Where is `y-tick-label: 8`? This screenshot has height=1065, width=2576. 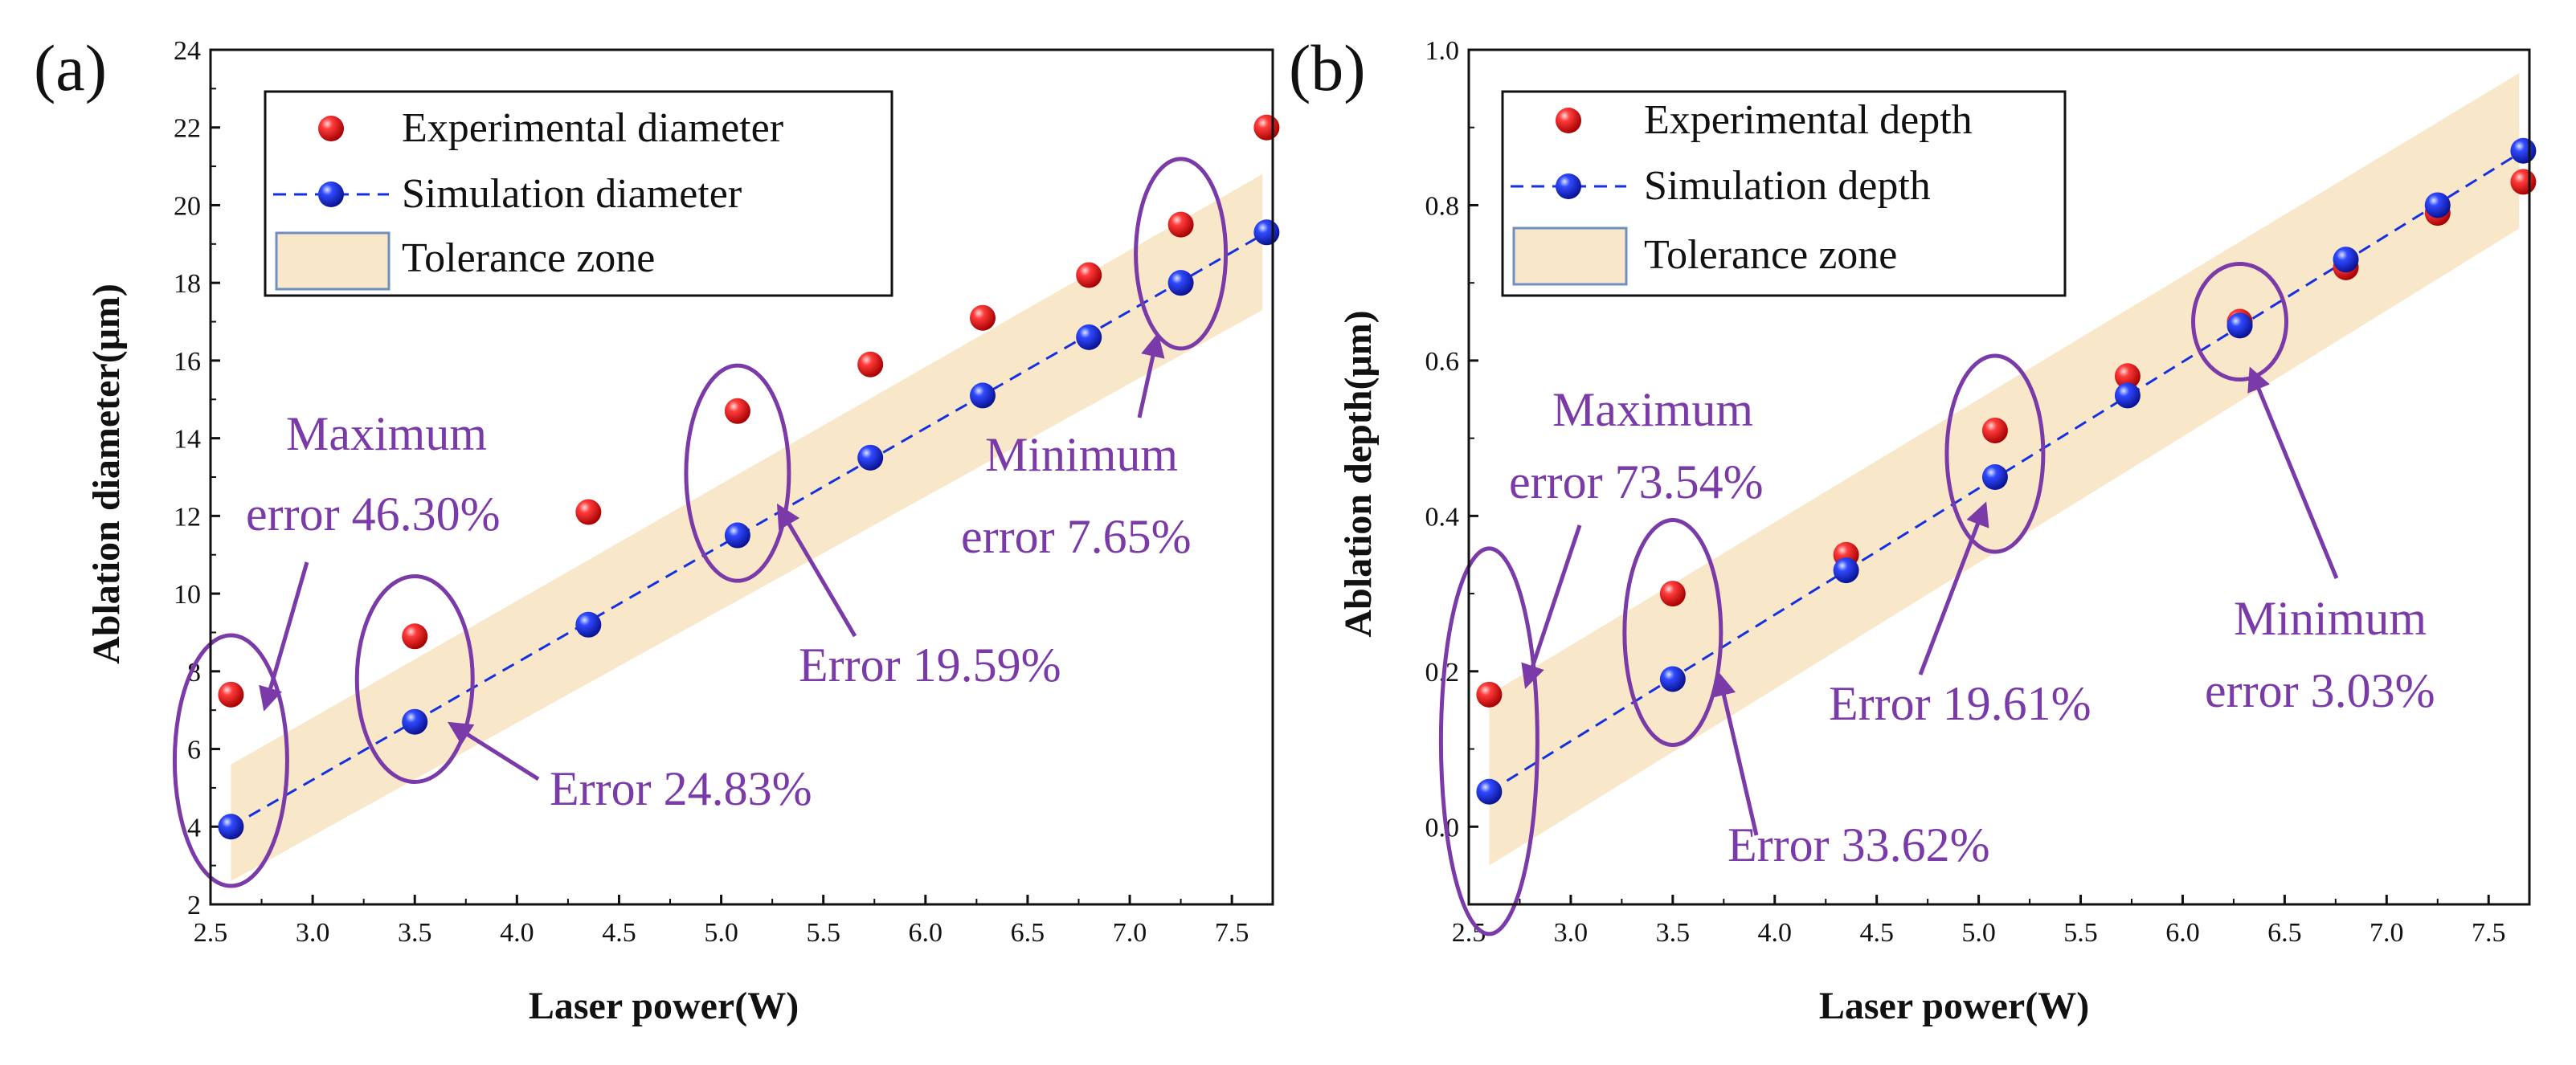
y-tick-label: 8 is located at coordinates (194, 673).